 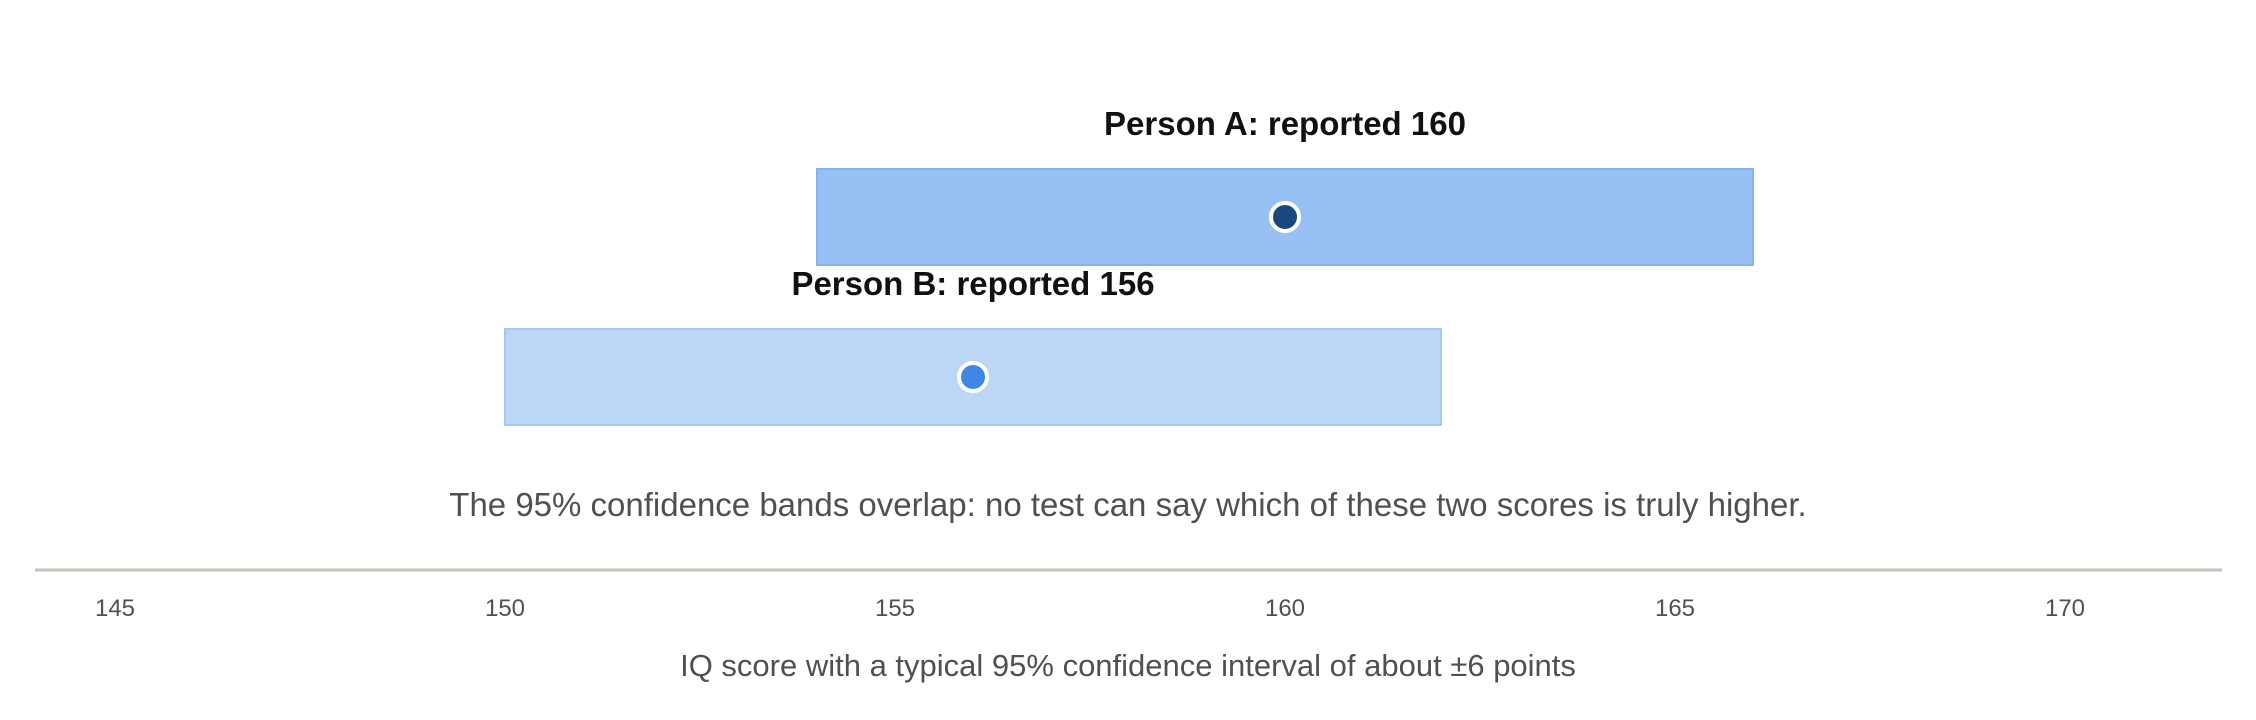 I want to click on x-tick-label-165: 165, so click(x=1675, y=608).